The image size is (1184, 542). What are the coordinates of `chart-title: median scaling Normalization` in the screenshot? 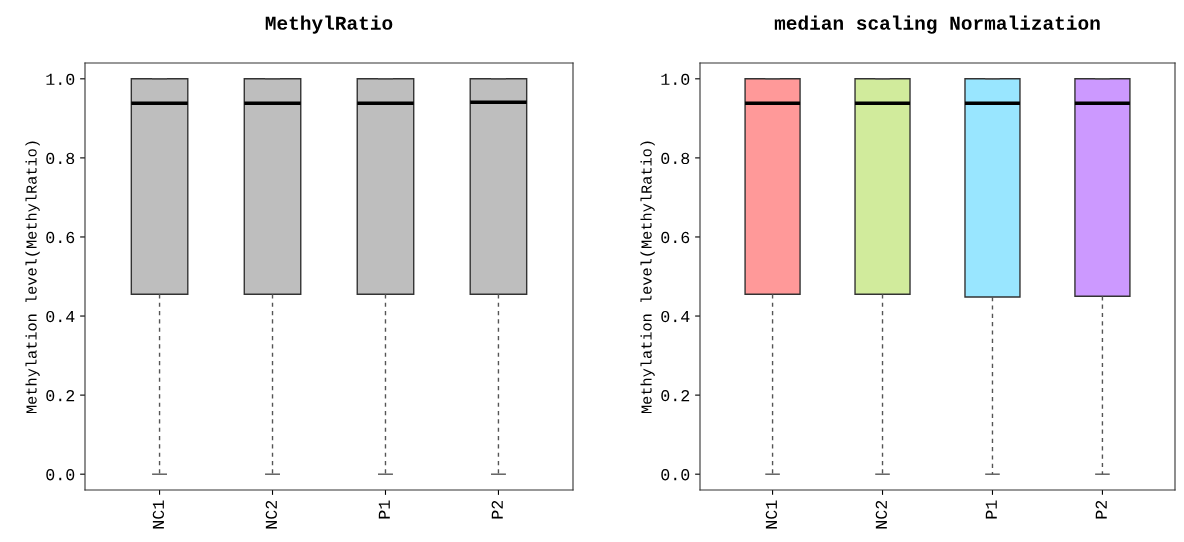 It's located at (937, 24).